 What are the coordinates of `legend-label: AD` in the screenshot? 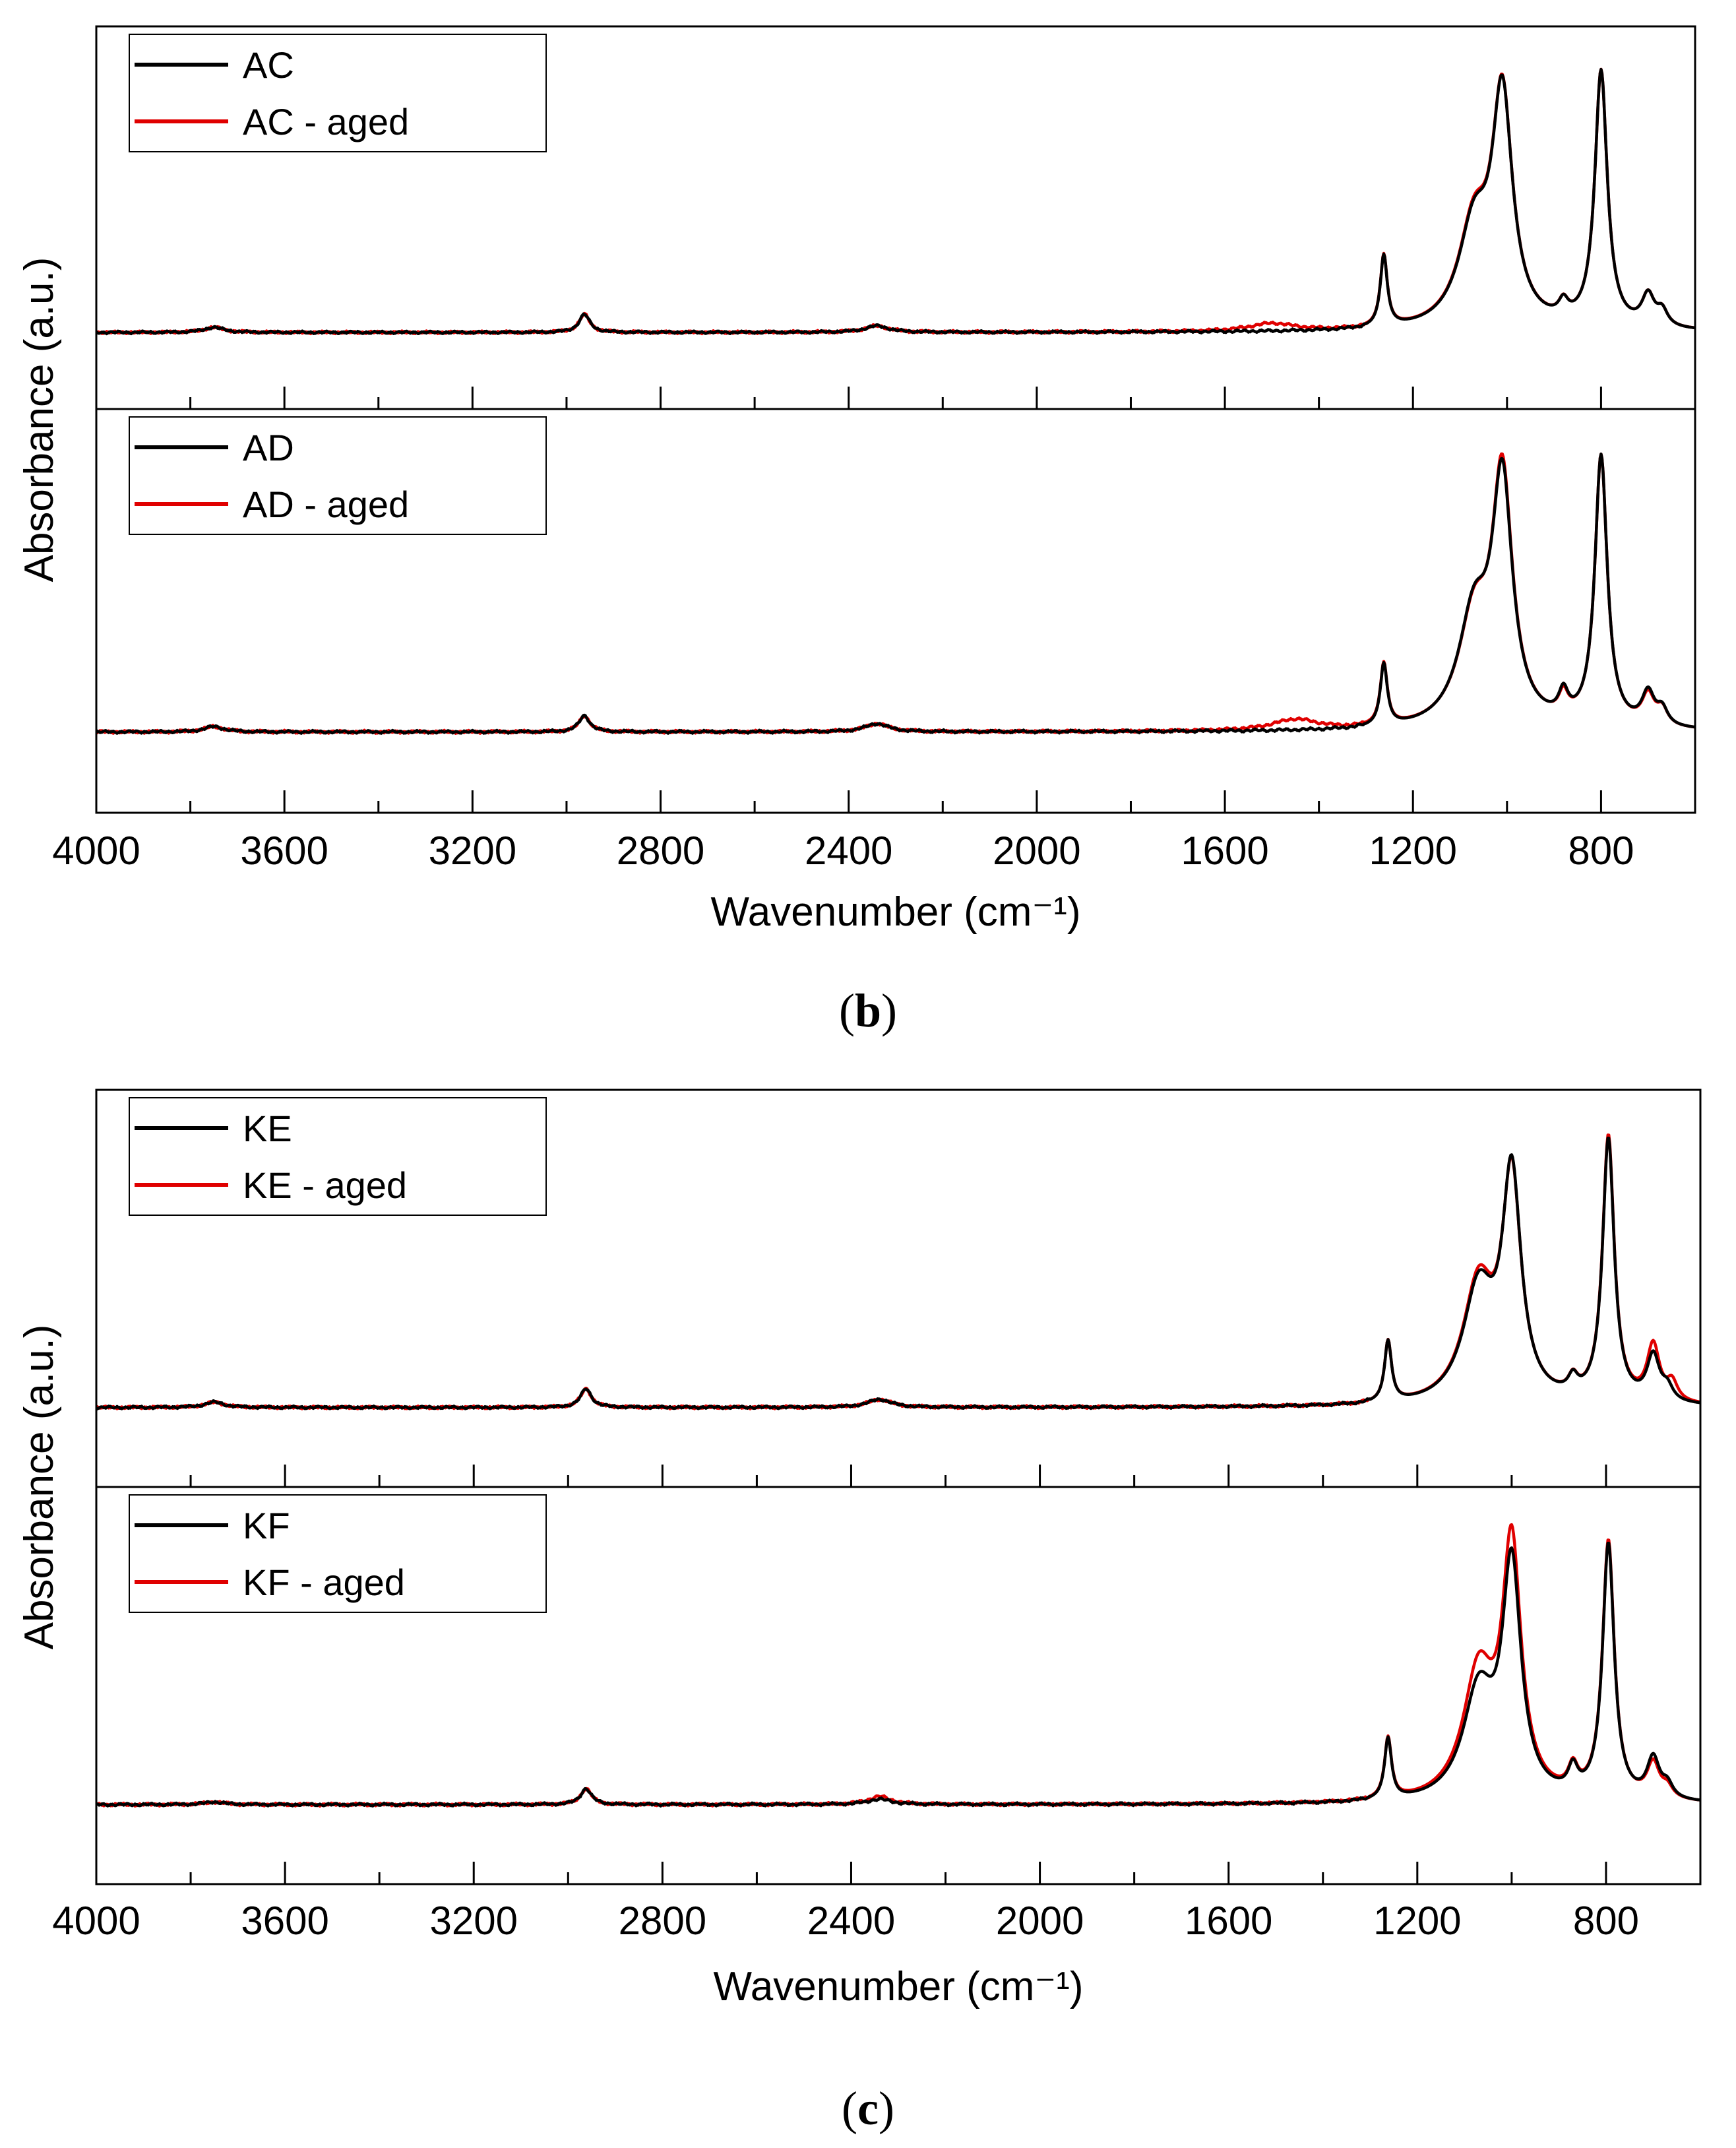 It's located at (268, 448).